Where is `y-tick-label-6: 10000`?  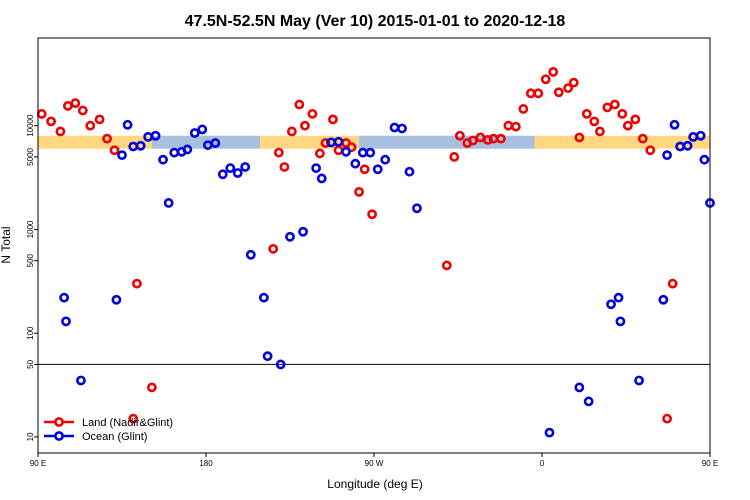 y-tick-label-6: 10000 is located at coordinates (30, 125).